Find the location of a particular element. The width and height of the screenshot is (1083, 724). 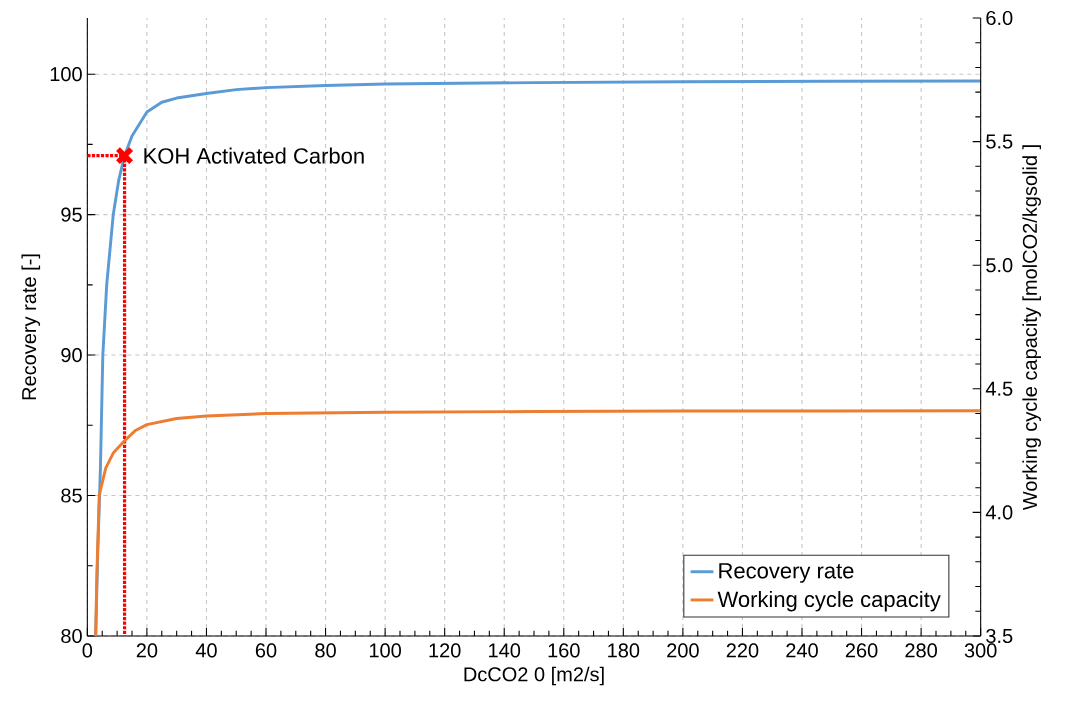

y-tick-label: 100 is located at coordinates (66, 74).